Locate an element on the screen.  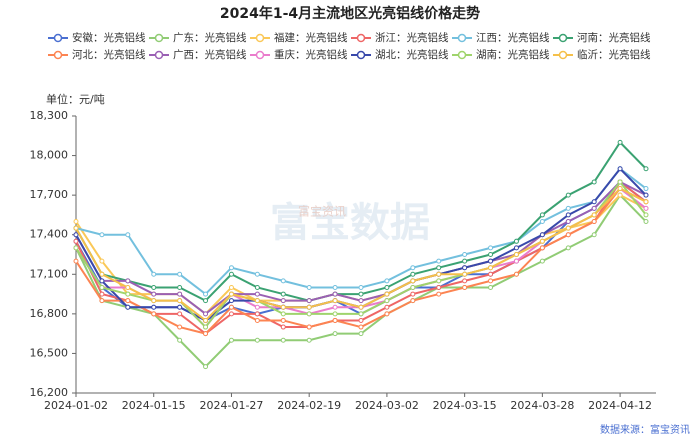
source: 数据来源：富宝资讯 is located at coordinates (645, 429).